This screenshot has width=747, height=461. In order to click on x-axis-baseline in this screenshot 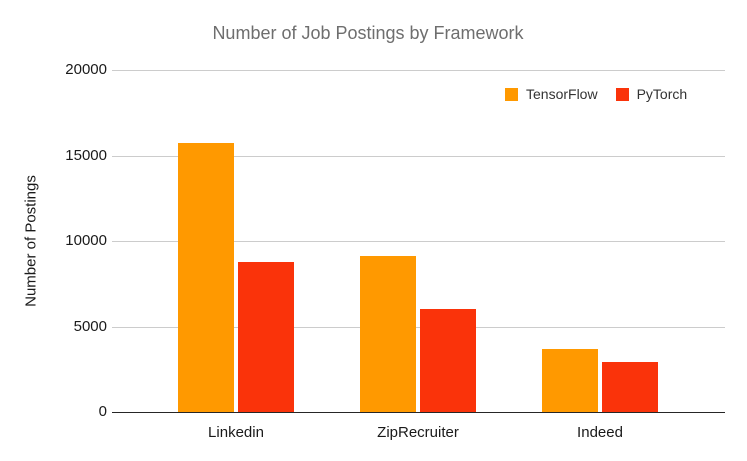, I will do `click(418, 412)`.